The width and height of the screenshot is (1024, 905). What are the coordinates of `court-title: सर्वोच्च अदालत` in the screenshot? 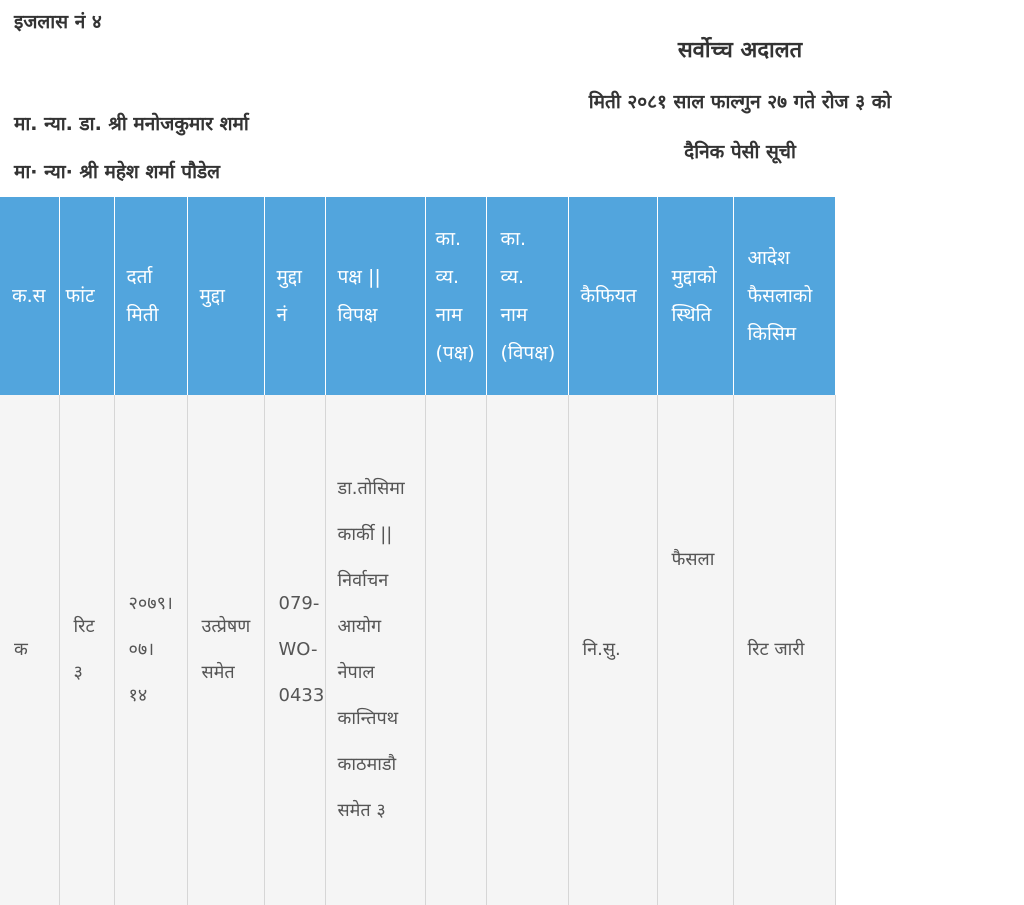 It's located at (740, 50).